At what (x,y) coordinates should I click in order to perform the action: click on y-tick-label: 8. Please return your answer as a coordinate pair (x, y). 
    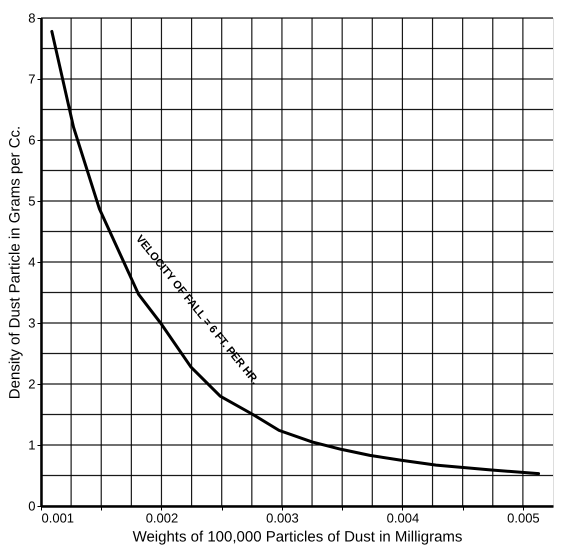
    Looking at the image, I should click on (32, 18).